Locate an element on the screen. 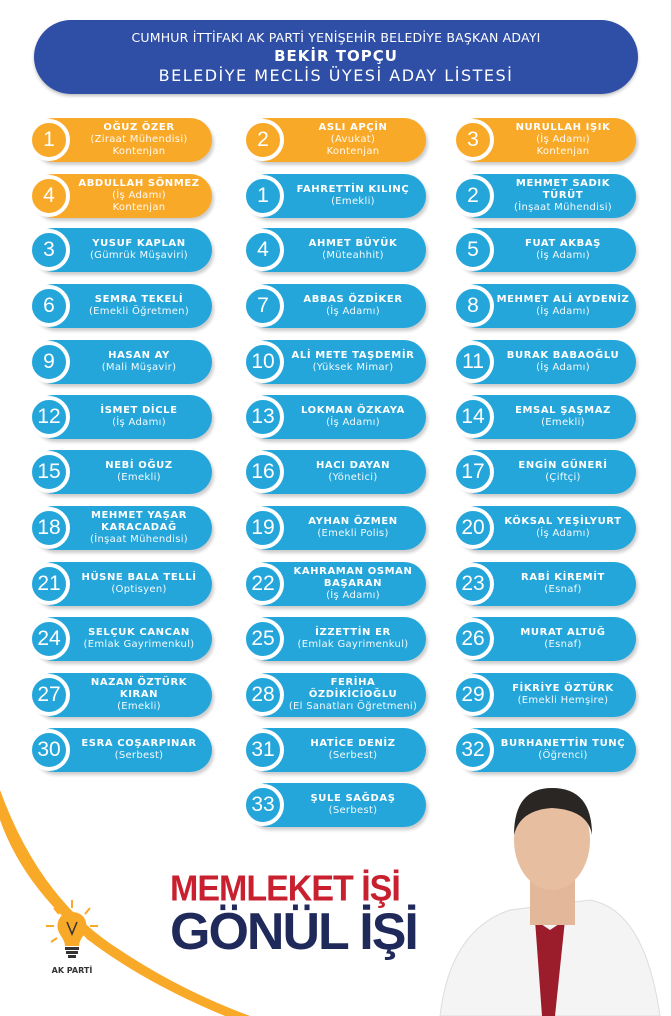  candidate-occupation: (Serbest) is located at coordinates (353, 755).